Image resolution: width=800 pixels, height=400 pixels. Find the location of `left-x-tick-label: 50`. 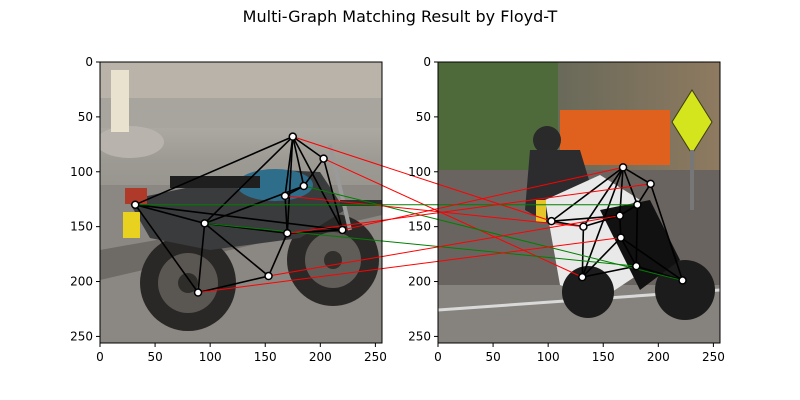

left-x-tick-label: 50 is located at coordinates (154, 357).